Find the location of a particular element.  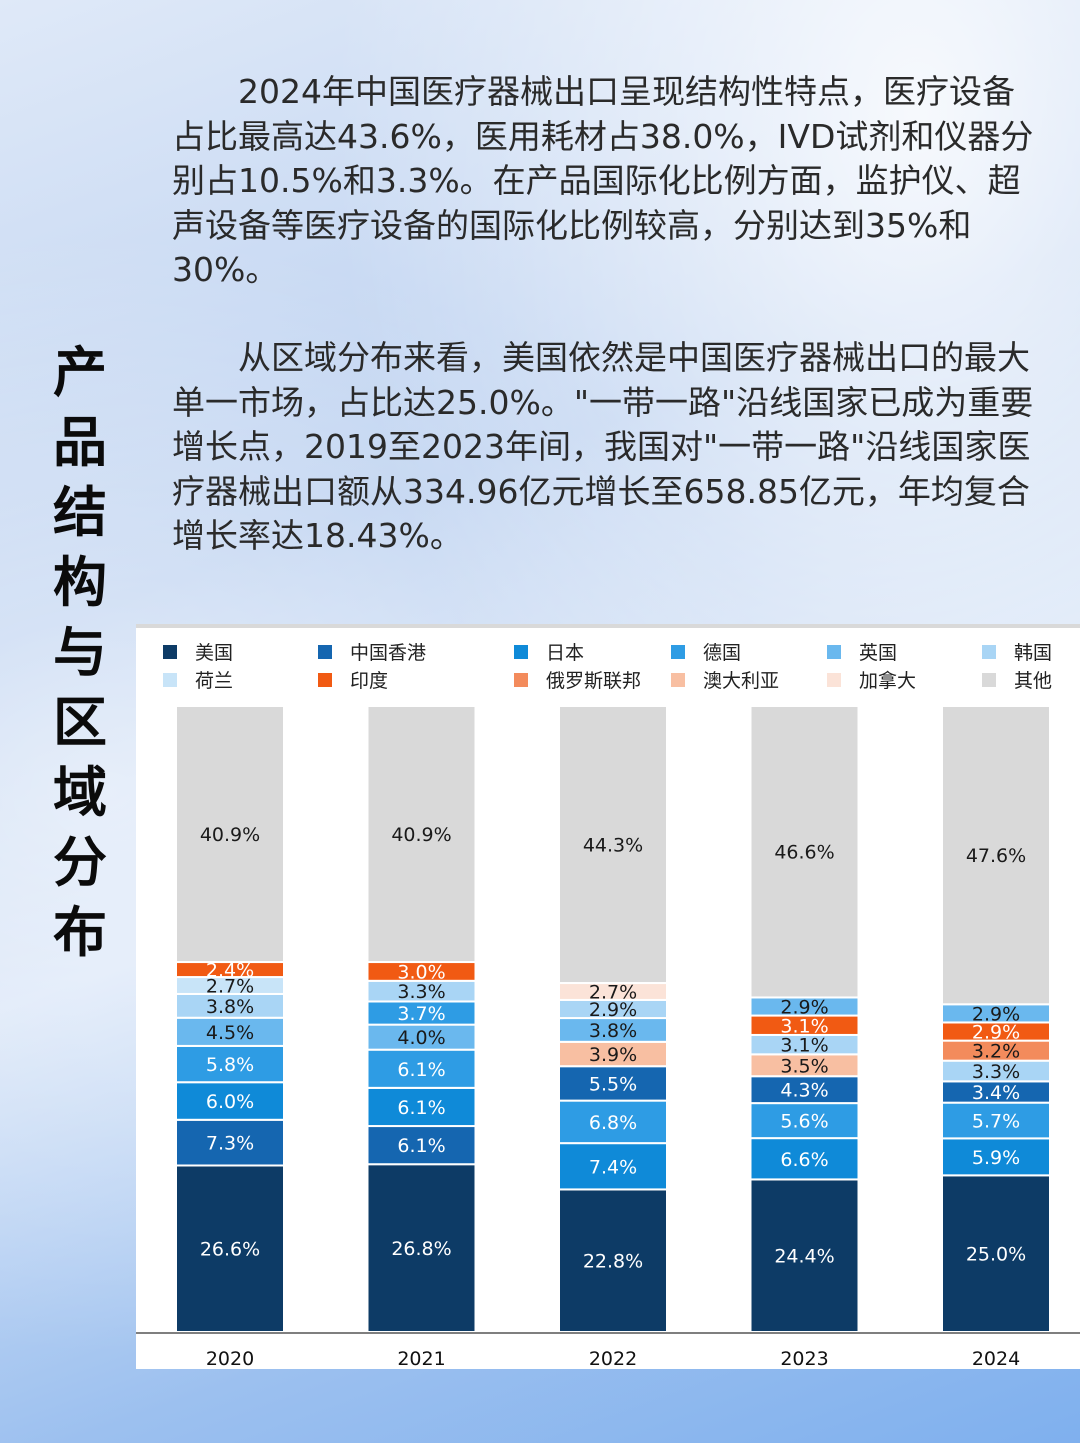

data-label: 47.6% is located at coordinates (996, 856).